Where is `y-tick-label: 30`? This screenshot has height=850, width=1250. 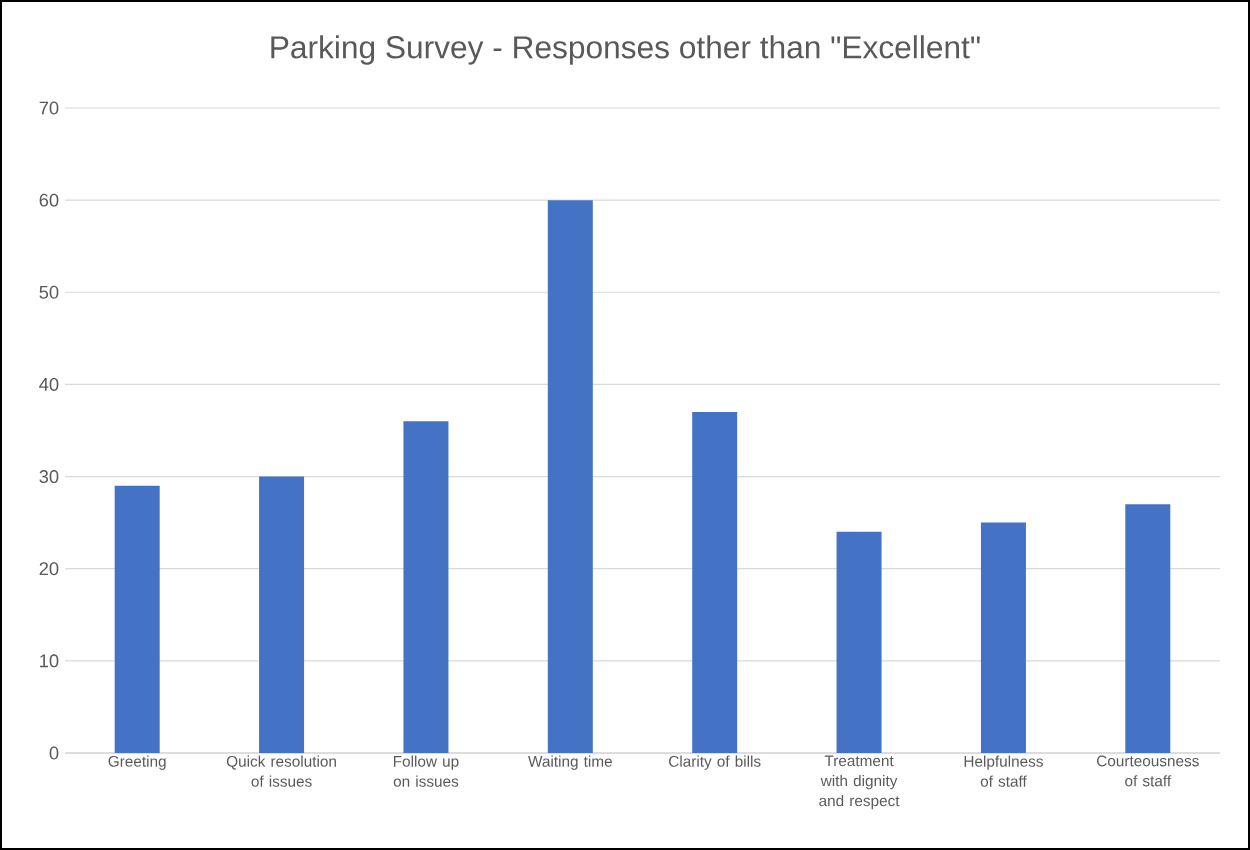
y-tick-label: 30 is located at coordinates (49, 477).